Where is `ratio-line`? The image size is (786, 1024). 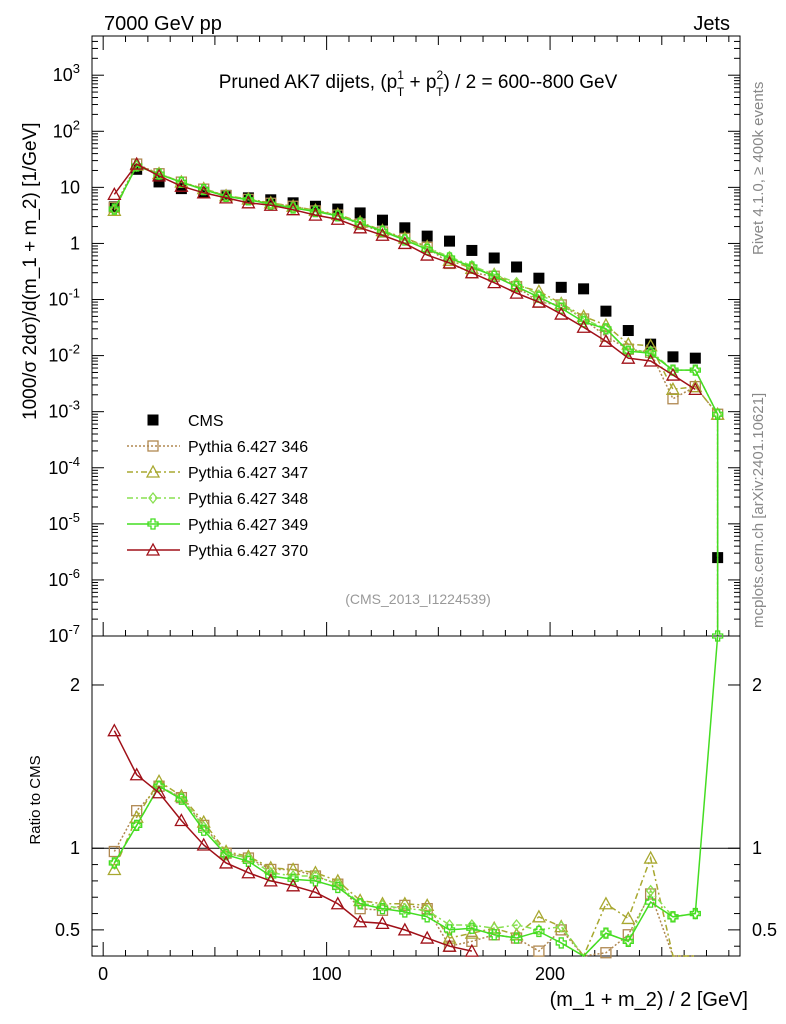
ratio-line is located at coordinates (293, 841).